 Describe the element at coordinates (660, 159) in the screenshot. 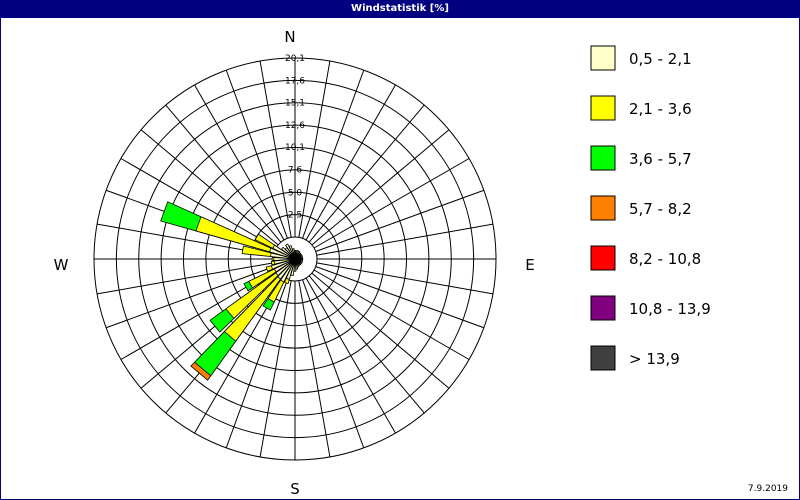

I see `legend-label: 3,6 - 5,7` at that location.